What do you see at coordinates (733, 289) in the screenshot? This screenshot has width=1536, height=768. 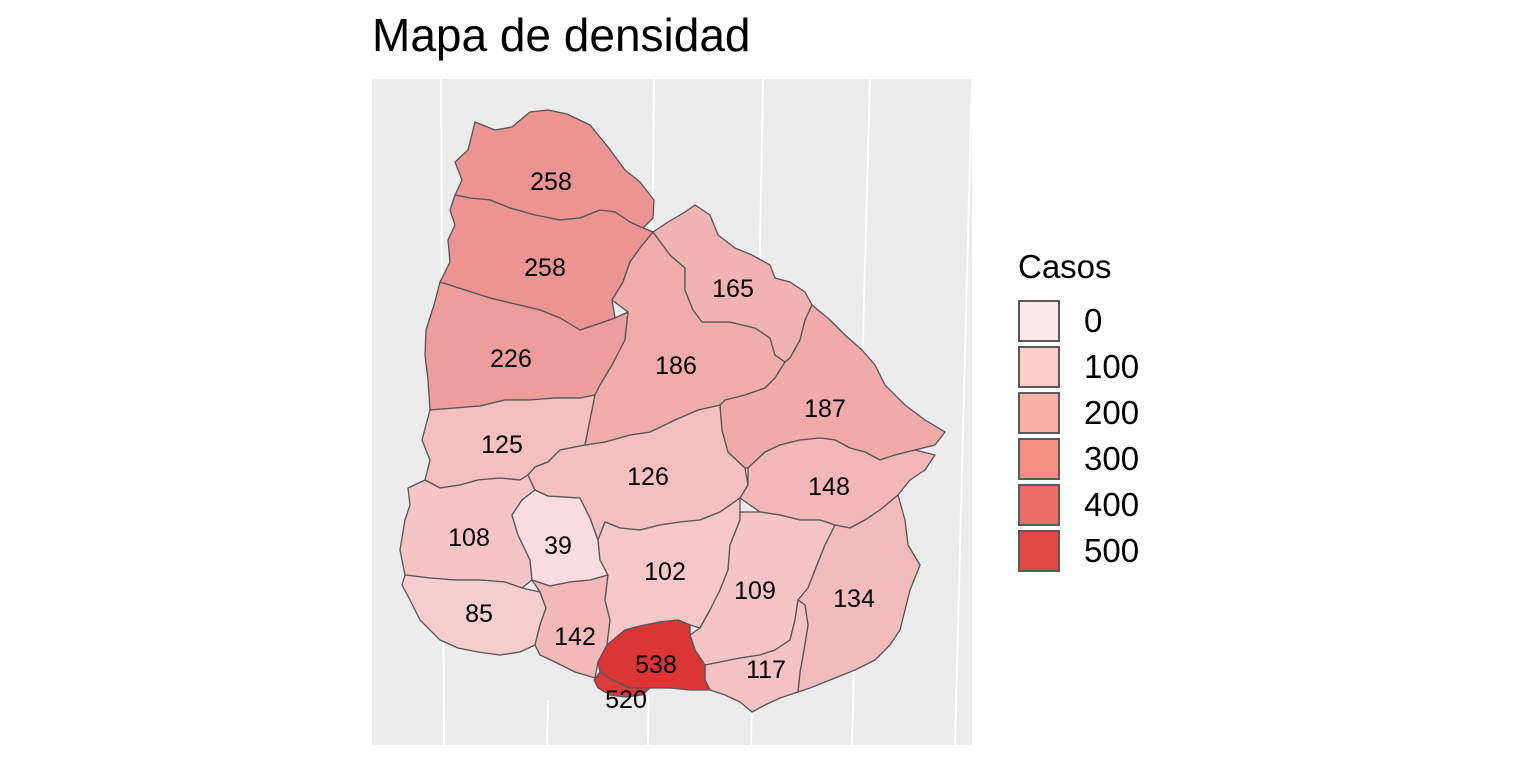 I see `value-label: 165` at bounding box center [733, 289].